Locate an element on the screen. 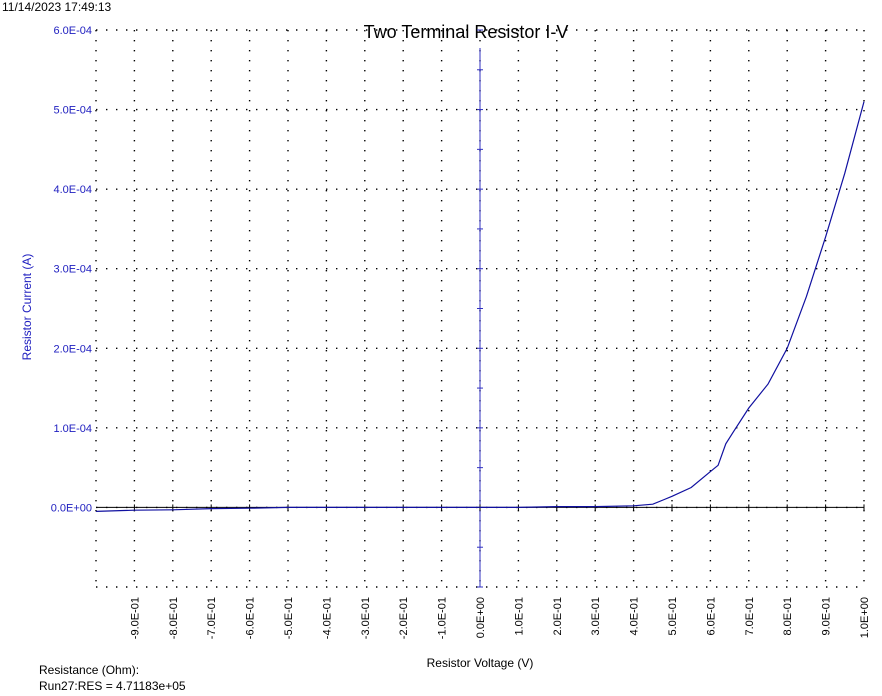  y-tick-label: 5.0E-04 is located at coordinates (72, 111).